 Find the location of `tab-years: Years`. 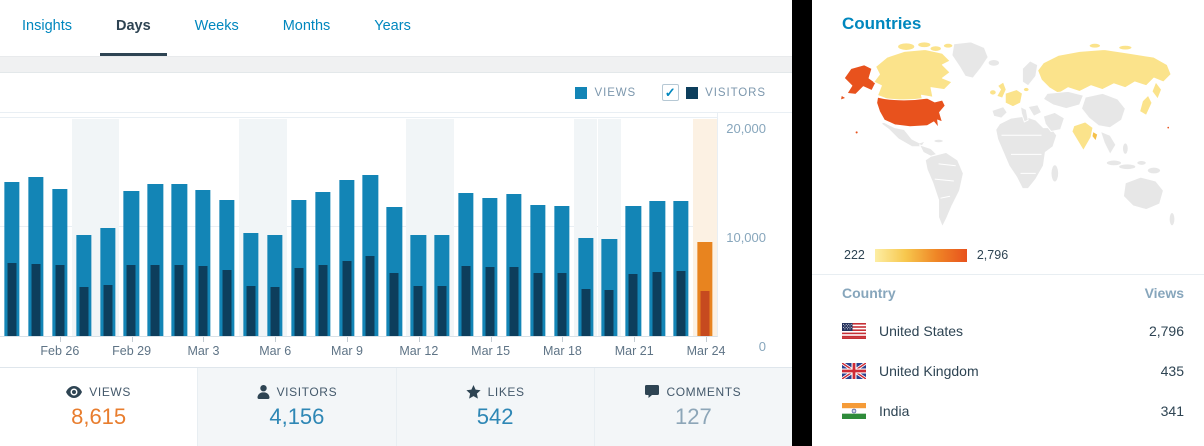

tab-years: Years is located at coordinates (392, 26).